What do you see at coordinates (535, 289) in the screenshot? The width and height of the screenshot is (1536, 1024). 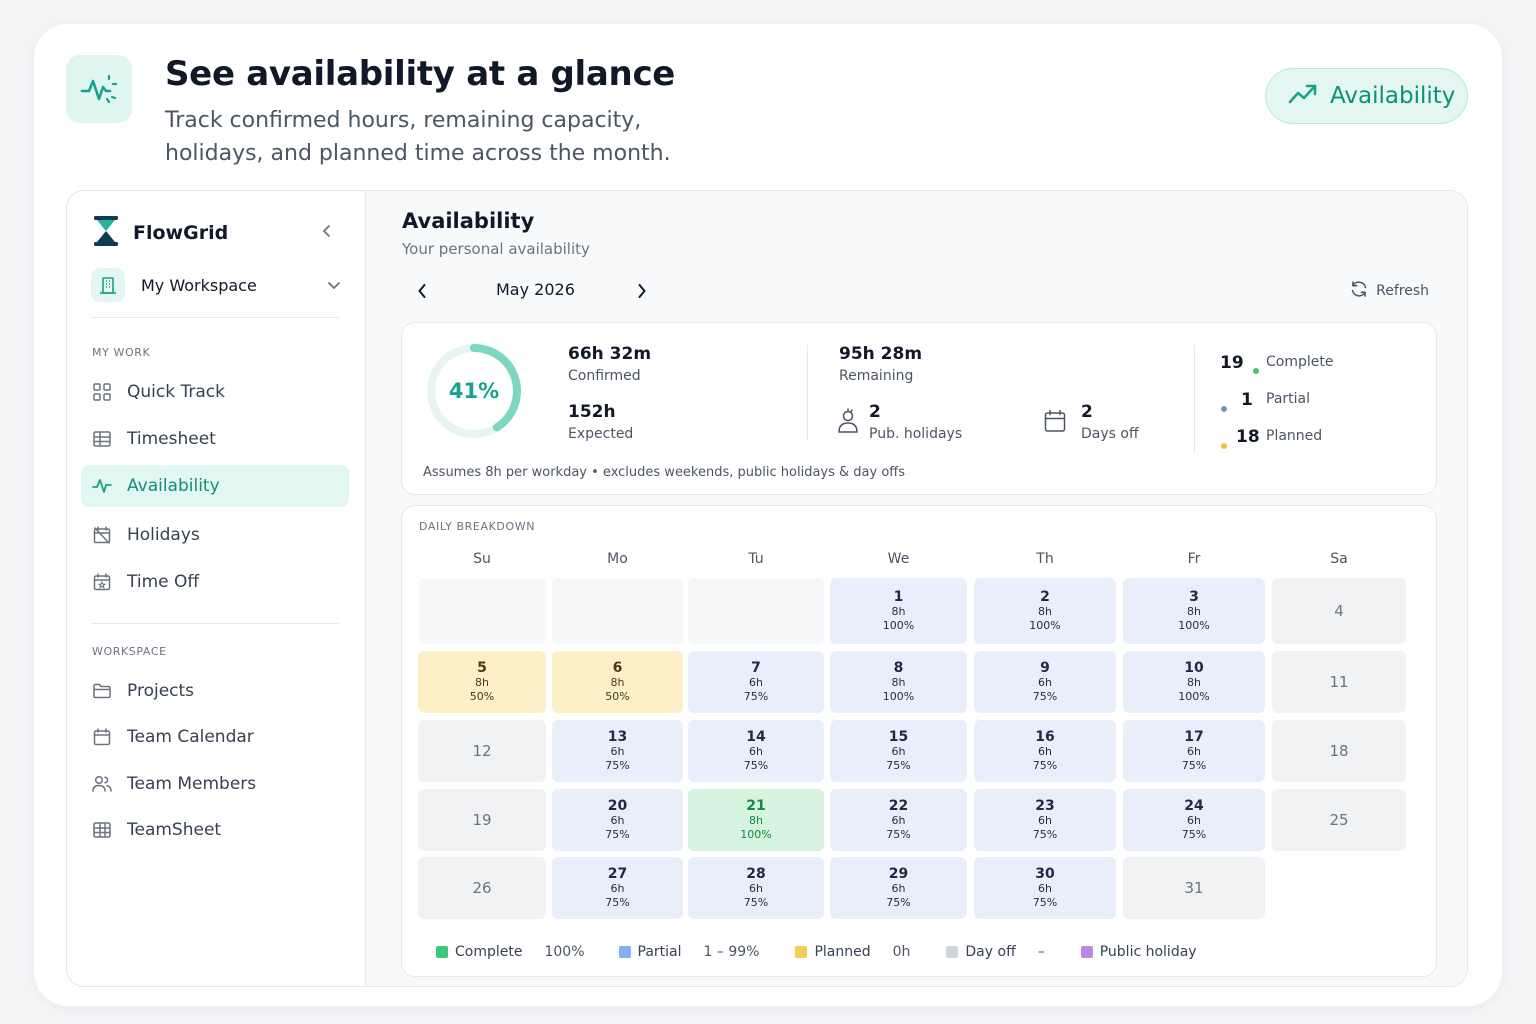 I see `month-label: May 2026` at bounding box center [535, 289].